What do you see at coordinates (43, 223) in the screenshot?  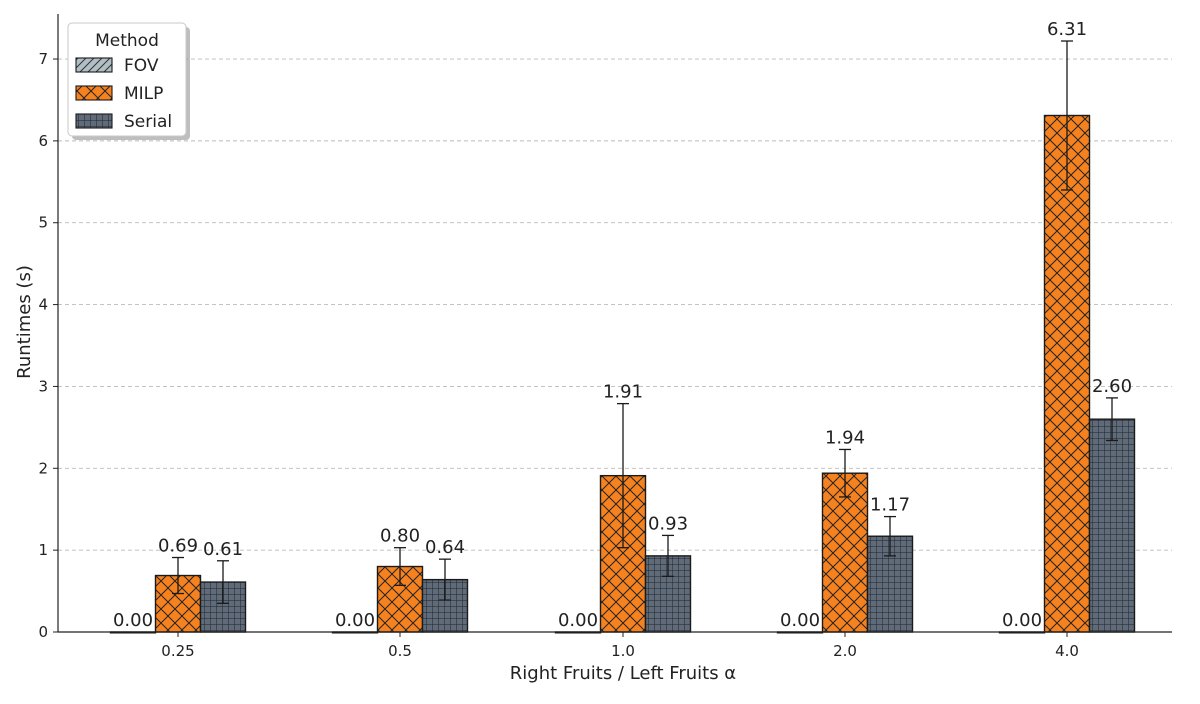 I see `y-tick-label: 5` at bounding box center [43, 223].